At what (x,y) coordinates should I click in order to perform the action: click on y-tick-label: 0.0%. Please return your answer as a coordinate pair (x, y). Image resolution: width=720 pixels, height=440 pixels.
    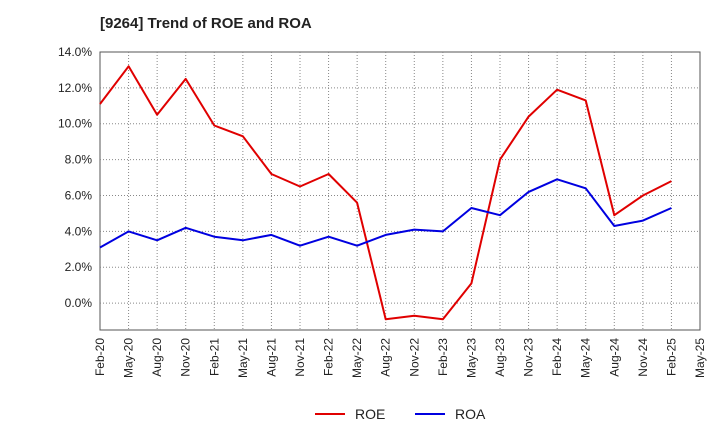
    Looking at the image, I should click on (79, 303).